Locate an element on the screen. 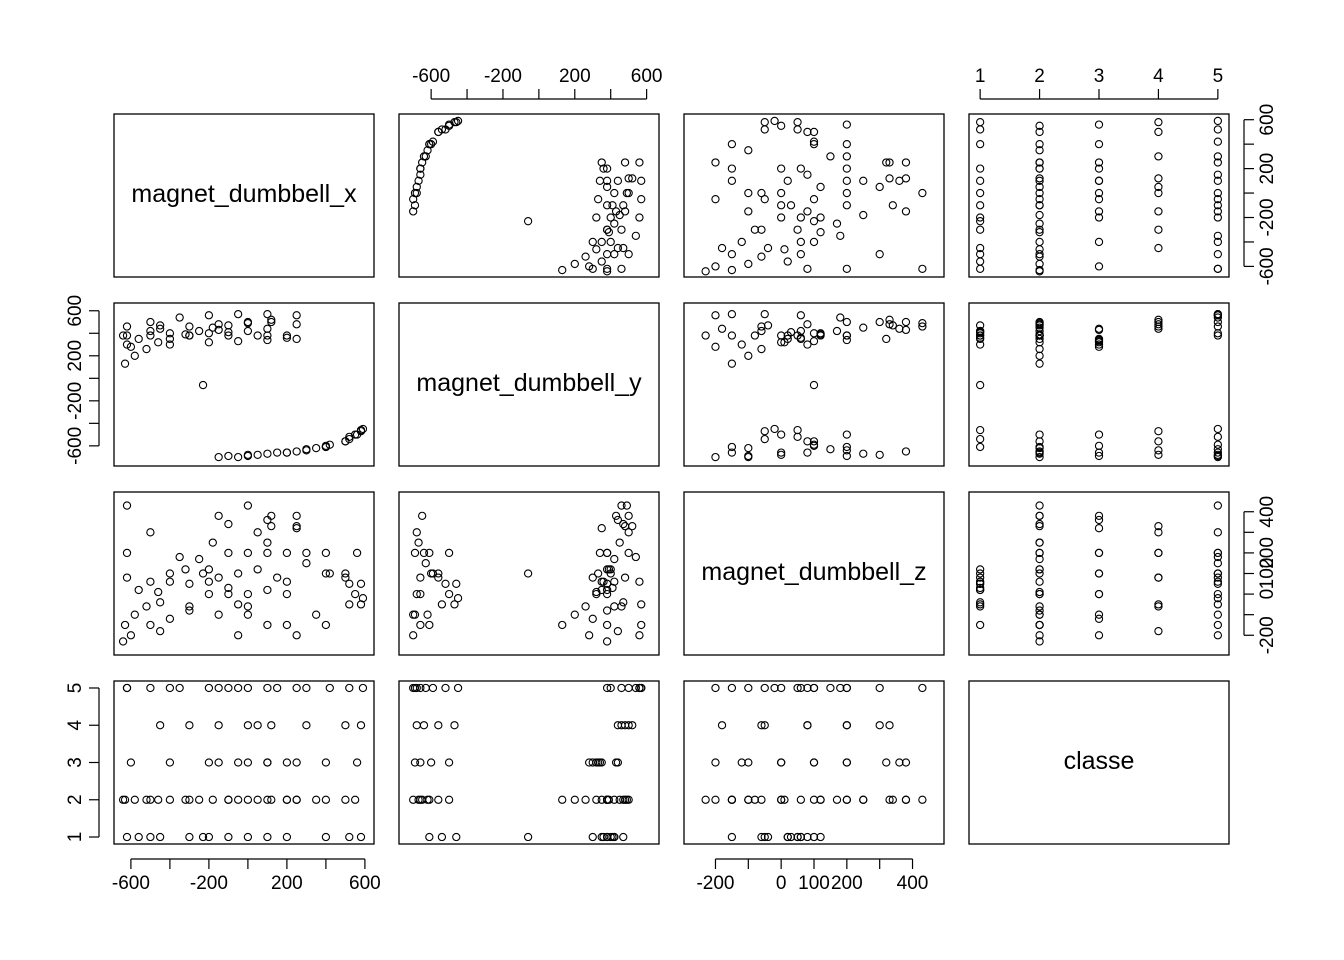 The height and width of the screenshot is (960, 1344). x-tick-label: 4 is located at coordinates (1158, 76).